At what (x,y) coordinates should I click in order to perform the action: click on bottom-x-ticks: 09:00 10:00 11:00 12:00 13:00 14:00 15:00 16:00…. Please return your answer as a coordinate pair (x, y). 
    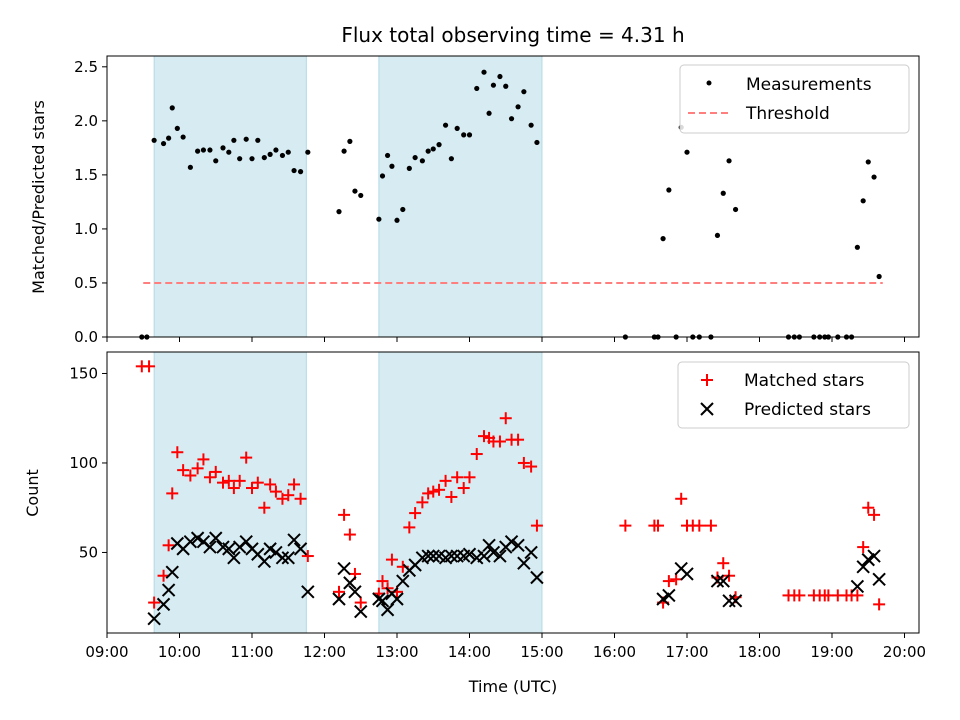
    Looking at the image, I should click on (505, 647).